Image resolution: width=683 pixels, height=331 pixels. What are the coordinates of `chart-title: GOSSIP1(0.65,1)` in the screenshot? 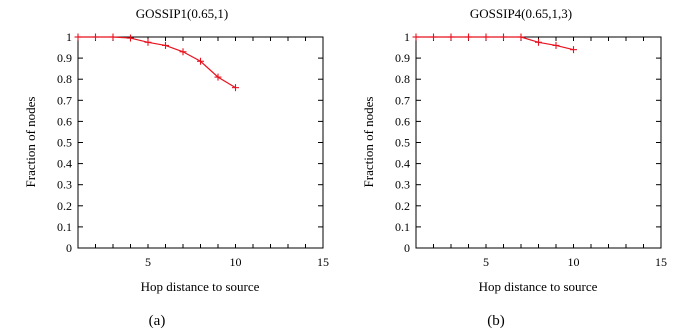 It's located at (182, 13).